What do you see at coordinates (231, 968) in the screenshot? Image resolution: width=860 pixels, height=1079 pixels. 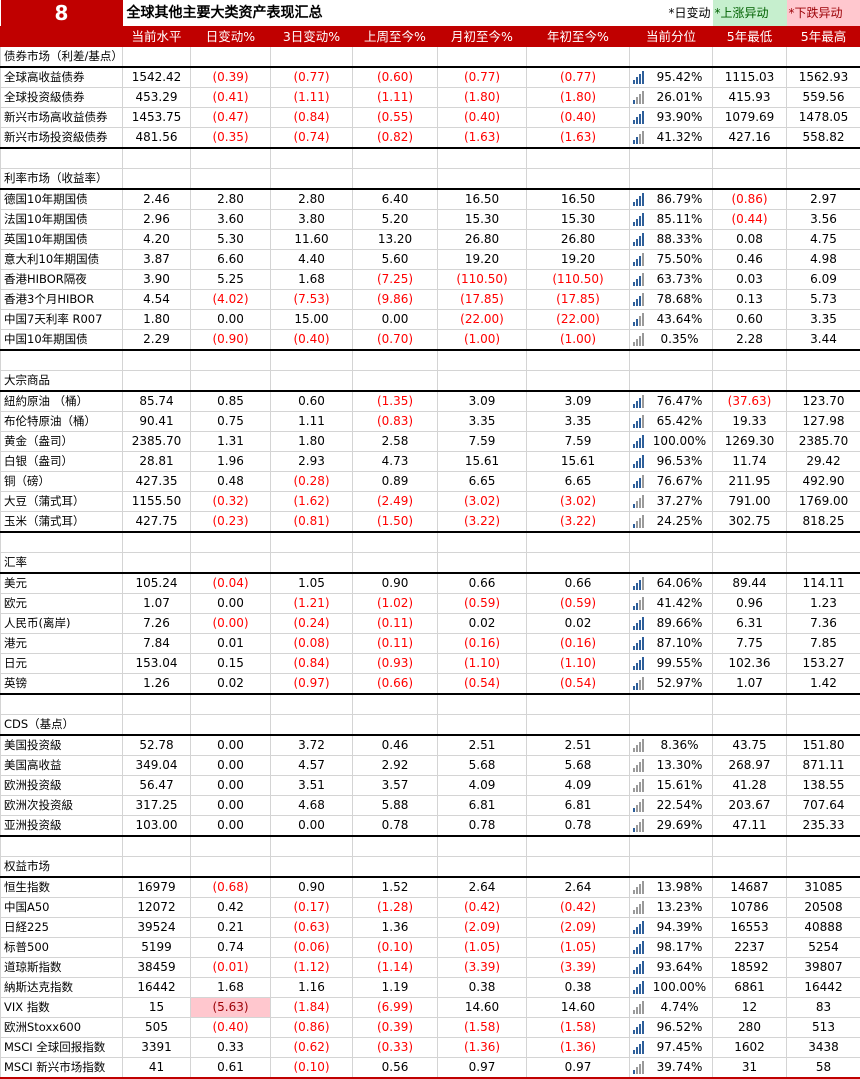 I see `value-cell: (0.01)` at bounding box center [231, 968].